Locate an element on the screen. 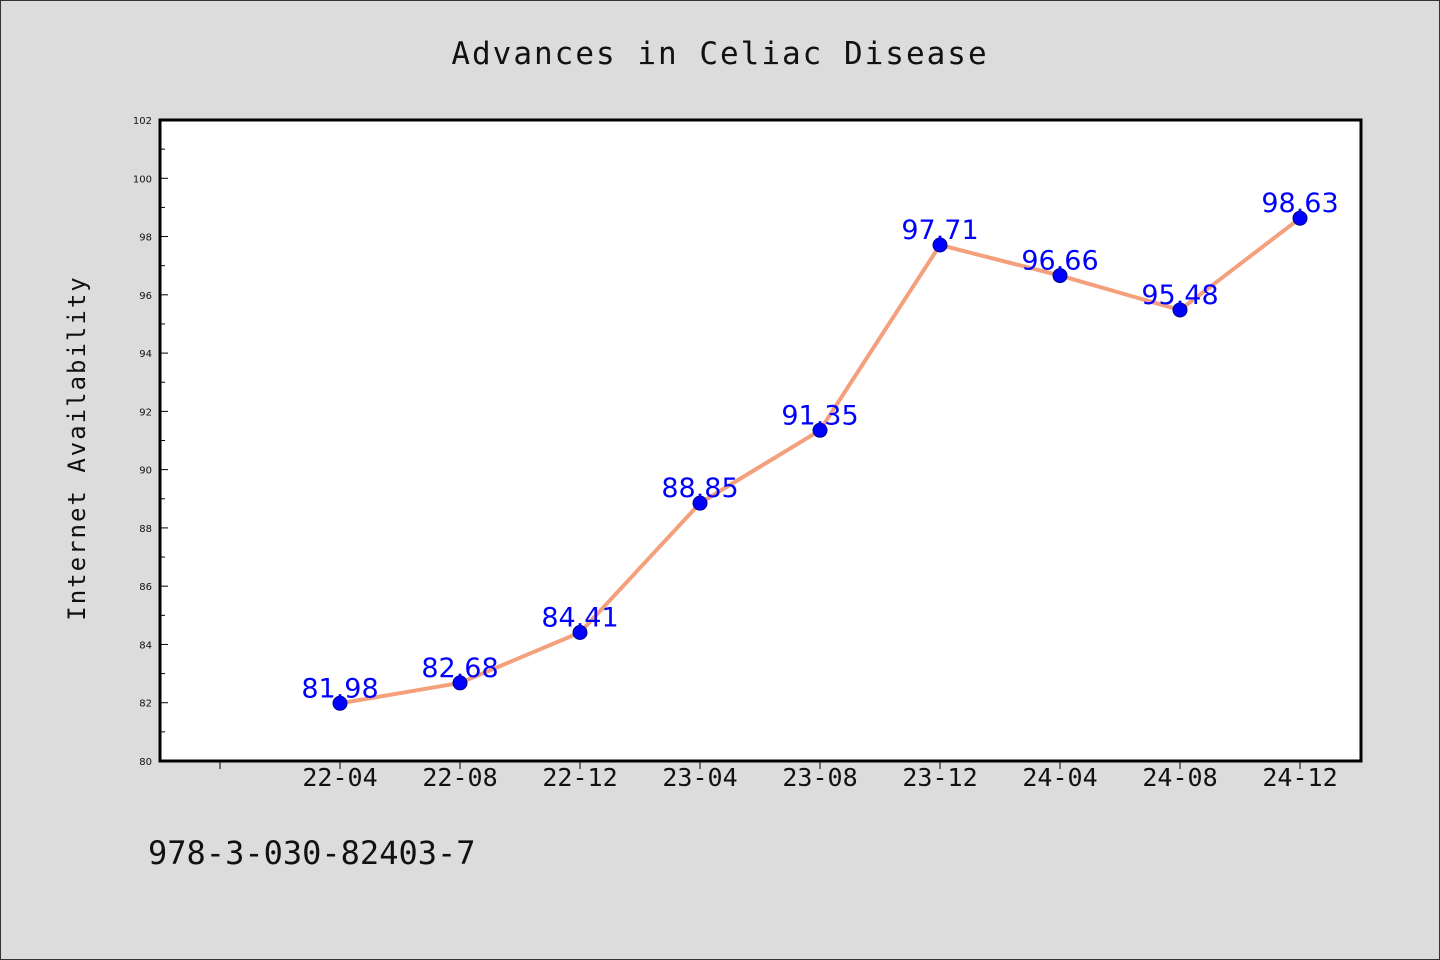 The height and width of the screenshot is (960, 1440). data-label: 95.48 is located at coordinates (1179, 295).